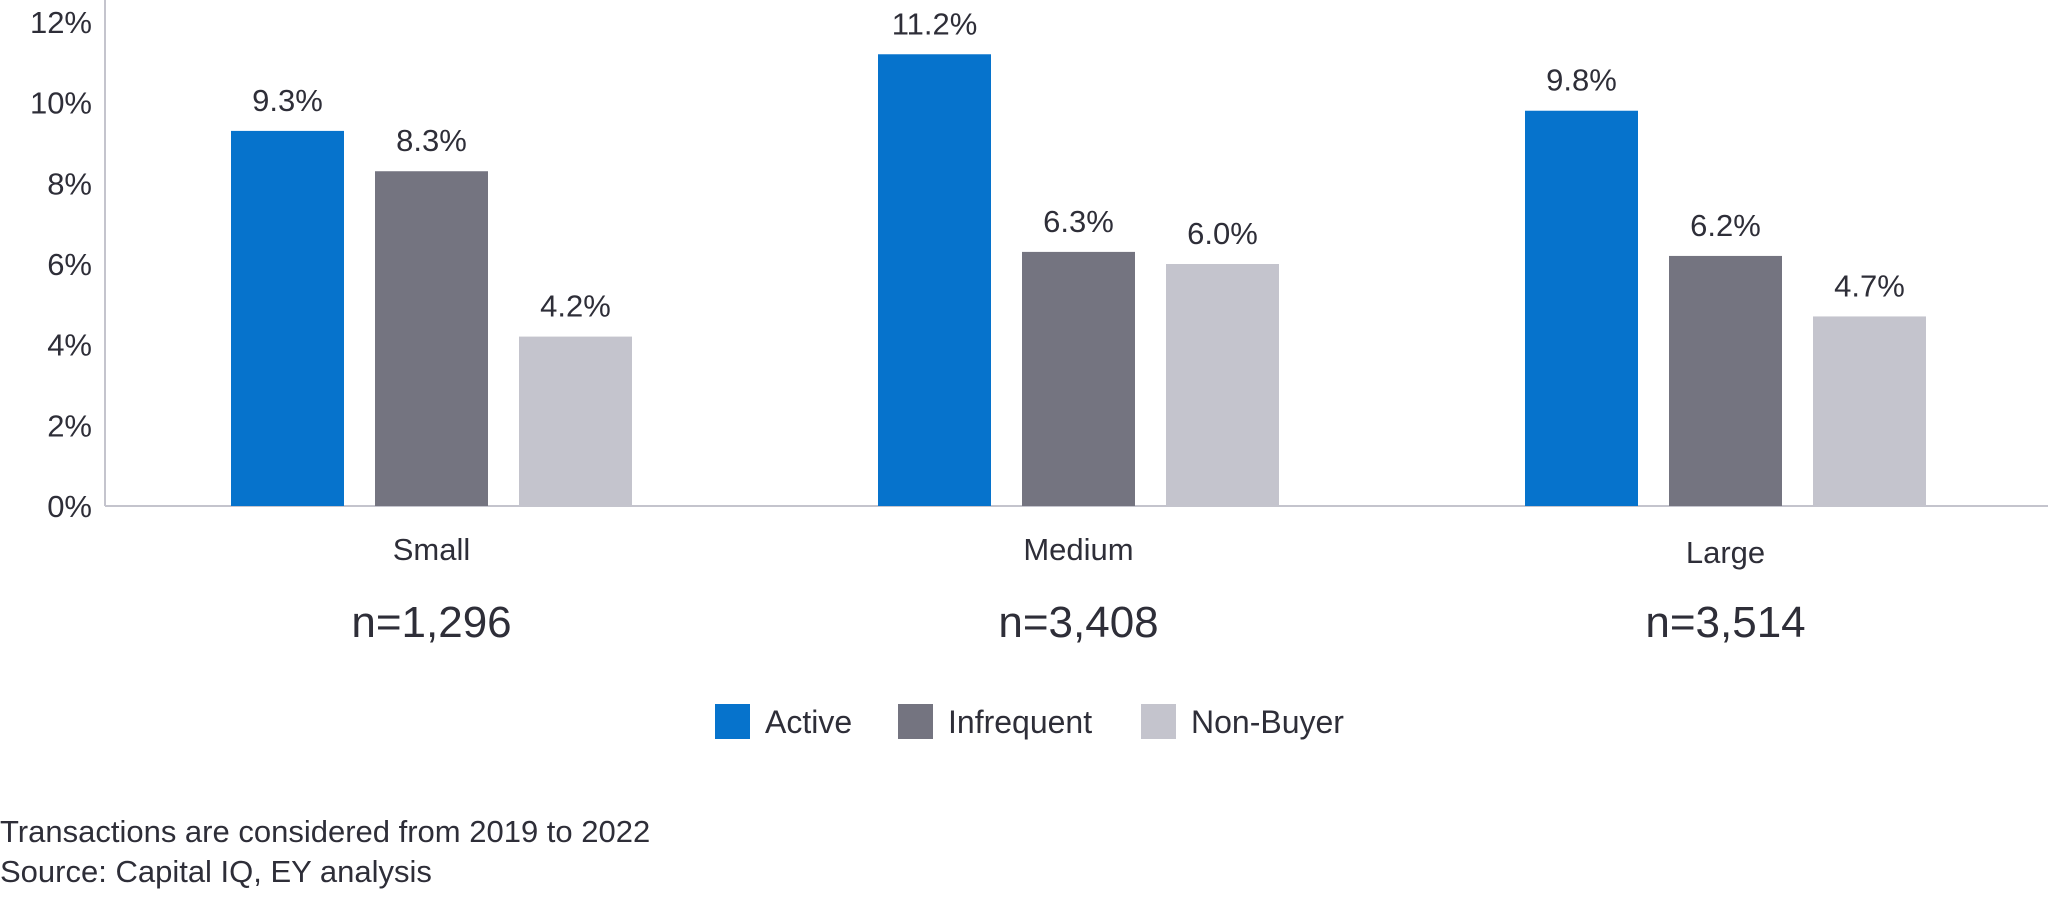  Describe the element at coordinates (1222, 233) in the screenshot. I see `data-label: 6.0%` at that location.